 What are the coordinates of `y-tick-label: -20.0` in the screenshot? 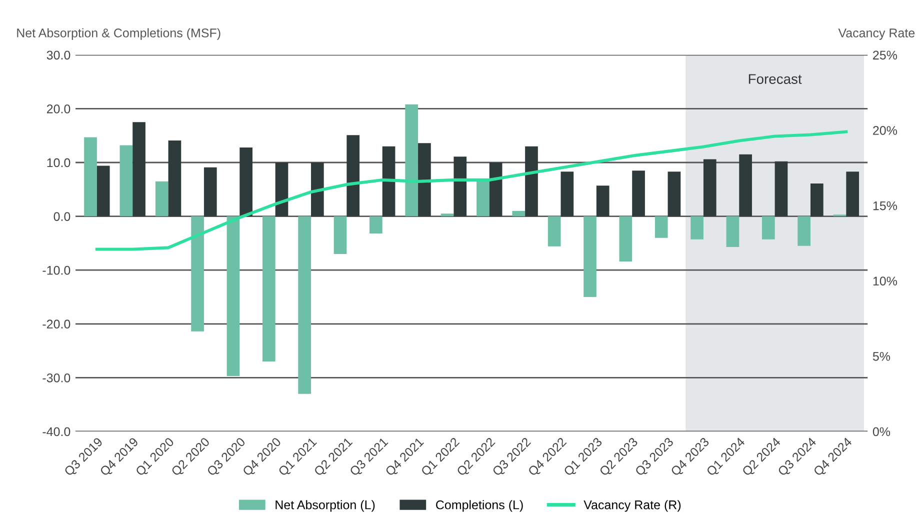 It's located at (56, 324).